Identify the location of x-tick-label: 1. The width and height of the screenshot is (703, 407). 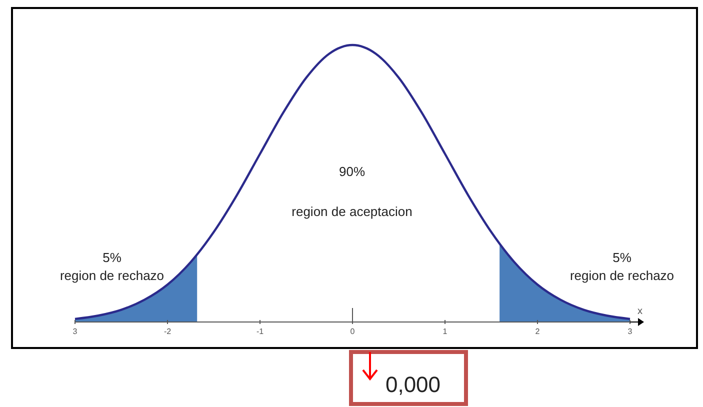
(445, 331).